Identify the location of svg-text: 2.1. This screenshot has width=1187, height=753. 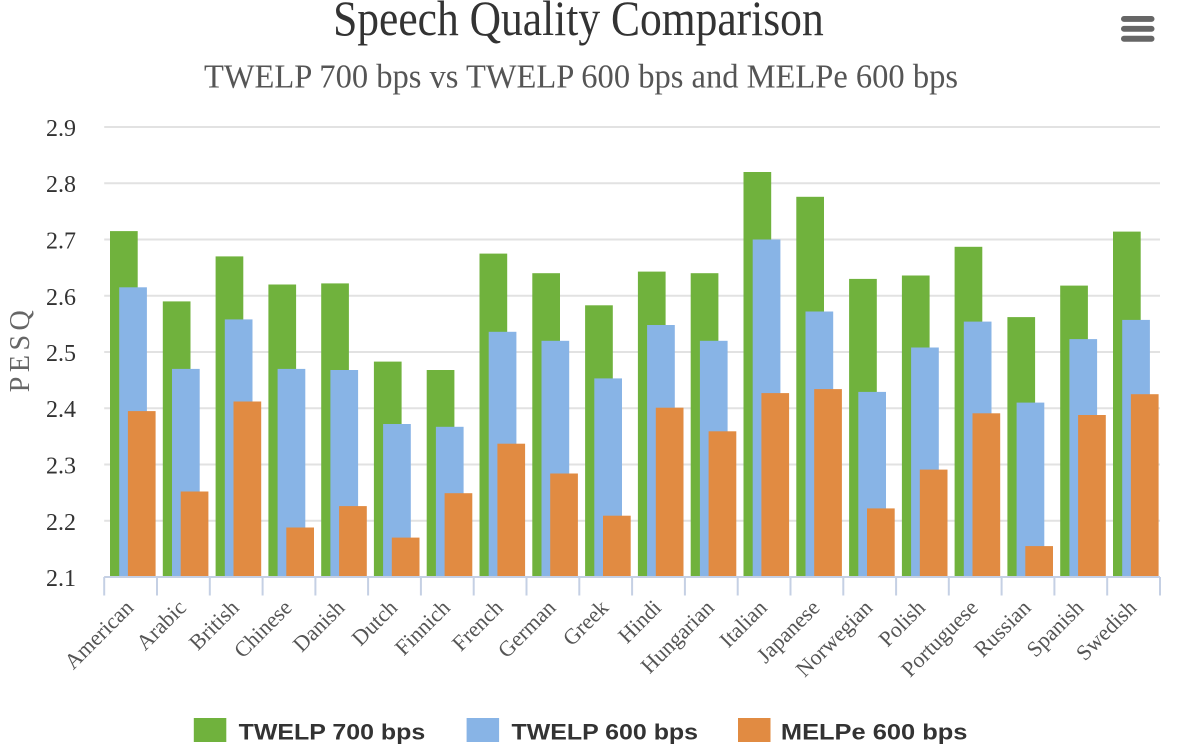
(61, 579).